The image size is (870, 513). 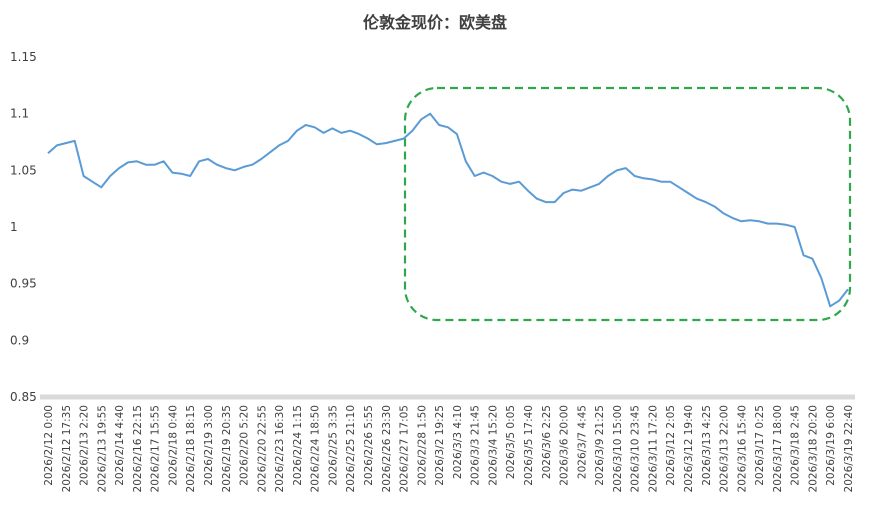 What do you see at coordinates (49, 445) in the screenshot?
I see `x-tick-label: 2026/2/12 0:00` at bounding box center [49, 445].